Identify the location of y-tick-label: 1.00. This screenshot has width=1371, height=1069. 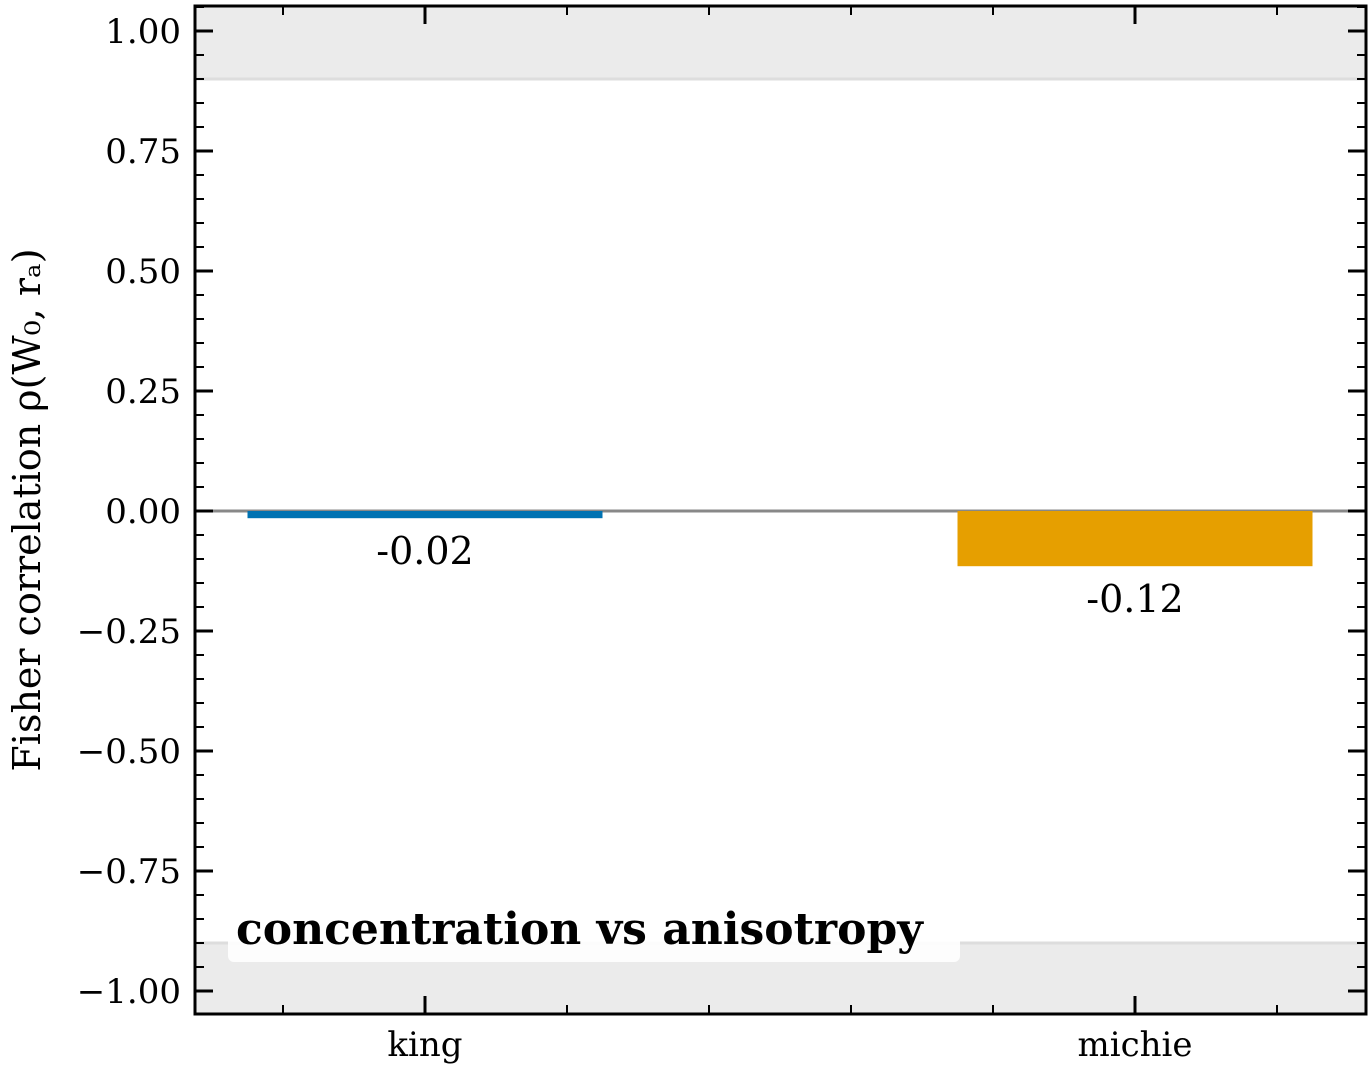
(143, 32).